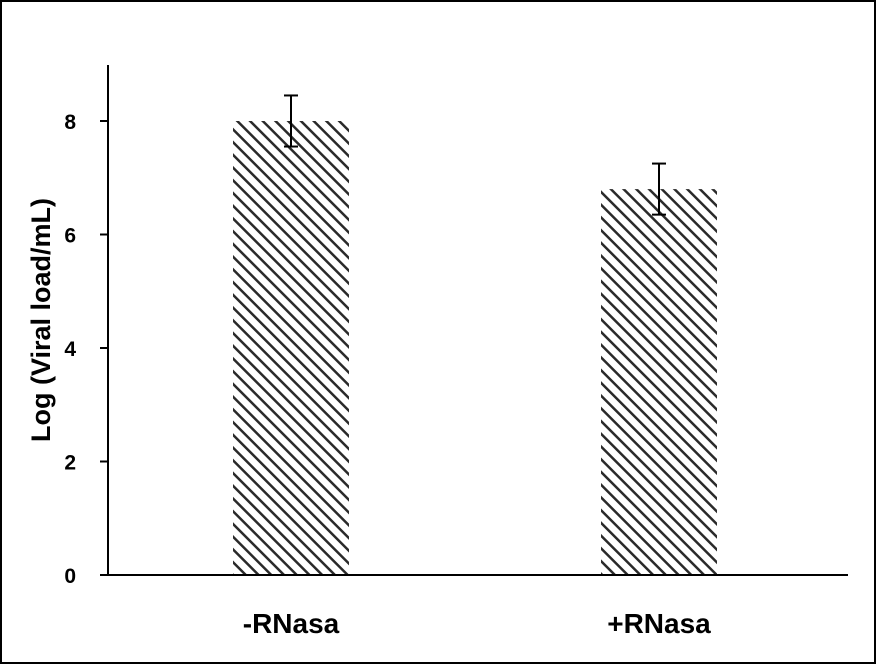 The width and height of the screenshot is (876, 664). I want to click on y-tick-label: 8, so click(70, 122).